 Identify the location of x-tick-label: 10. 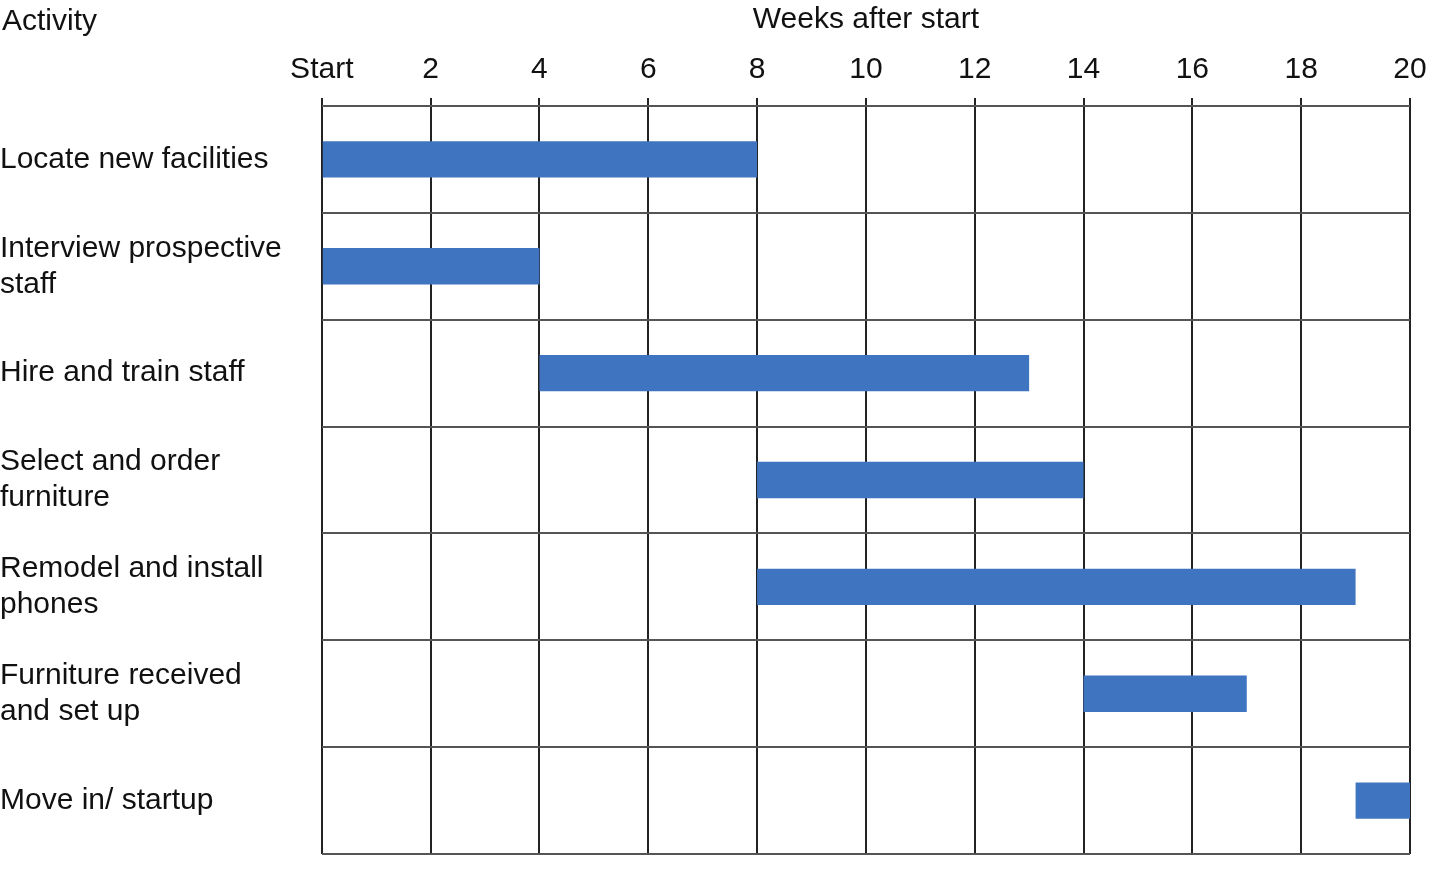
(866, 68).